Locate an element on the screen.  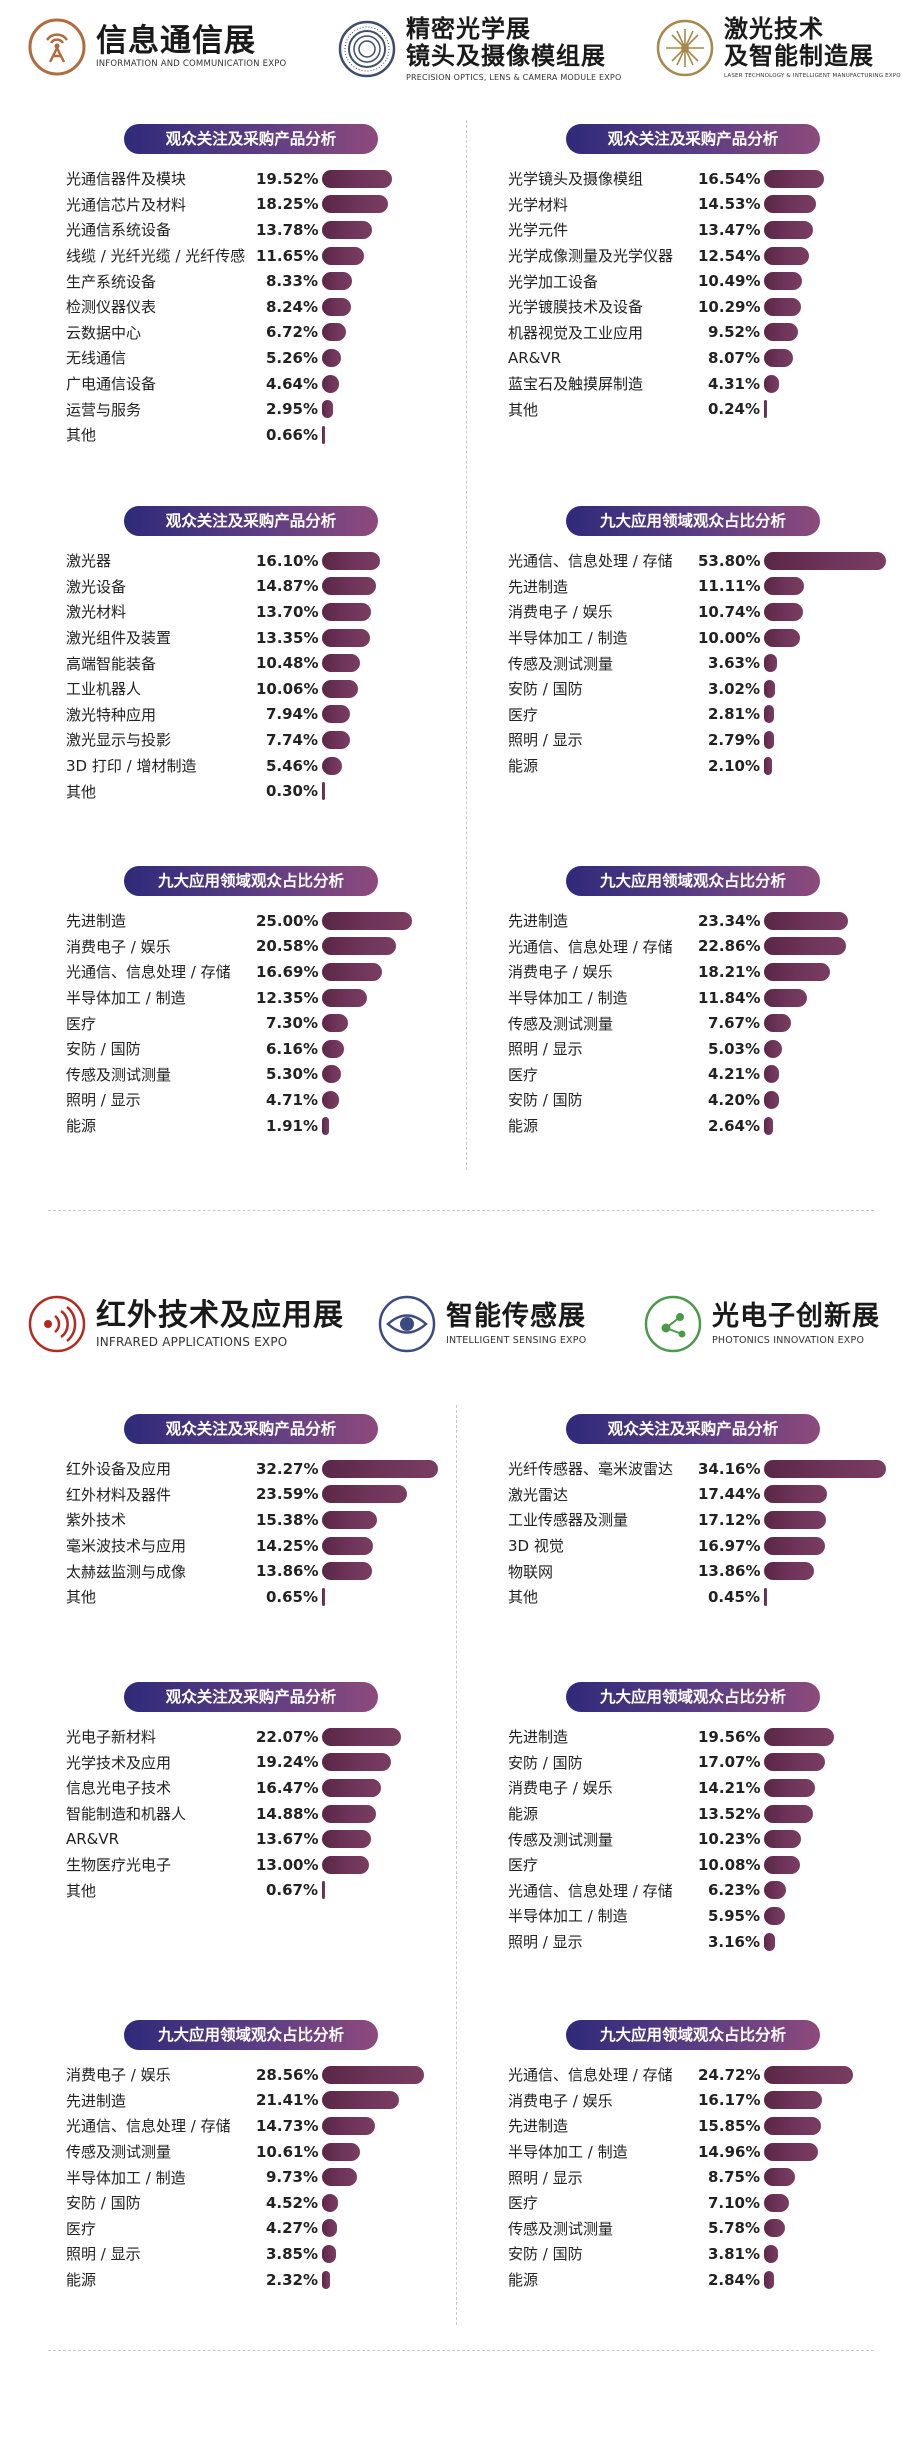
value-label: 13.00% is located at coordinates (287, 1864).